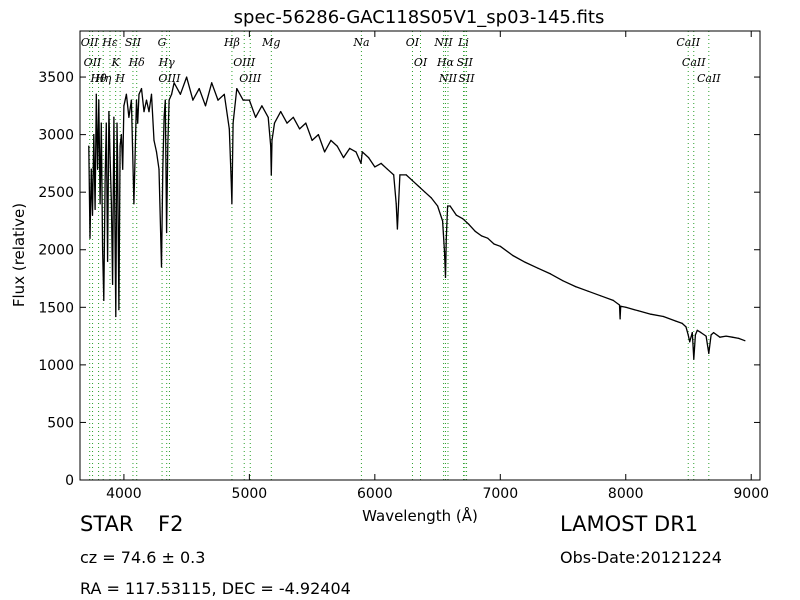 The image size is (800, 600). What do you see at coordinates (500, 494) in the screenshot?
I see `x-tick-label: 7000` at bounding box center [500, 494].